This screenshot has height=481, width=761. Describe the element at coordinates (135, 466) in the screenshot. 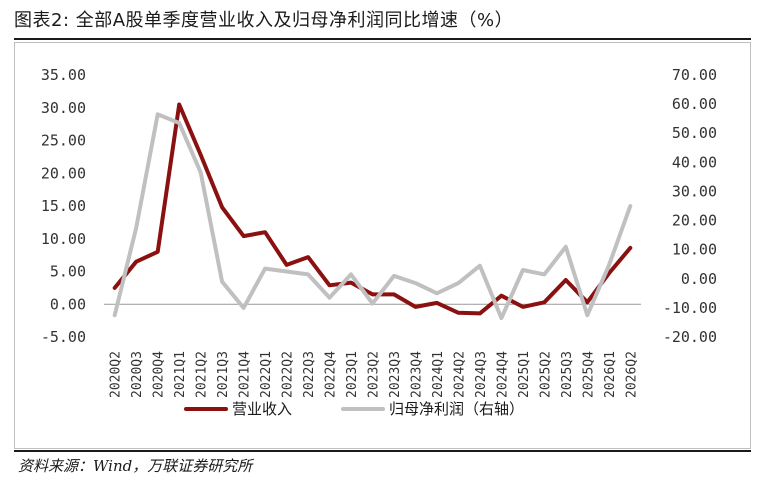

I see `source-note: 资料来源：Wind，万联证券研究所` at that location.